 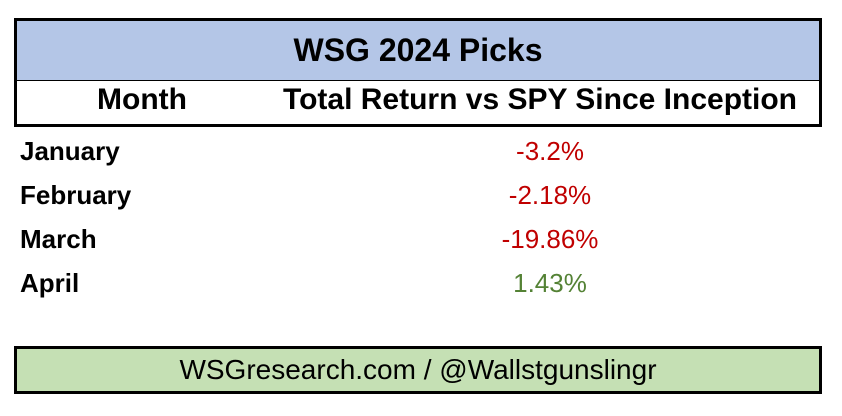 I want to click on title-banner: WSG 2024 Picks, so click(x=418, y=49).